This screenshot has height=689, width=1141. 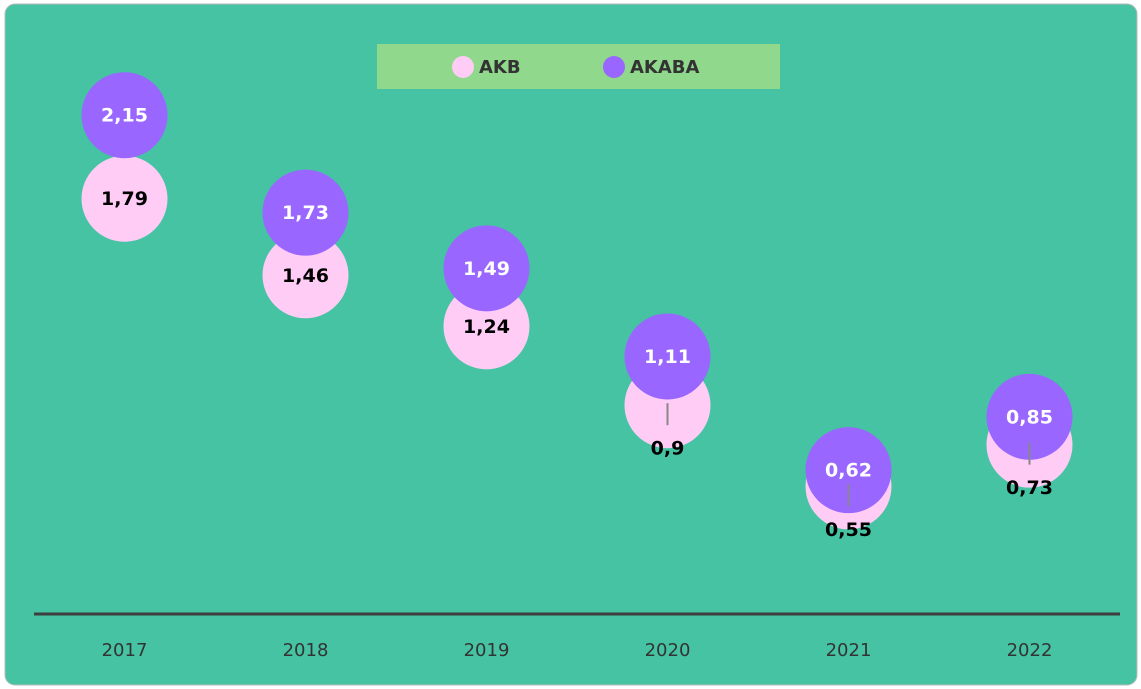 I want to click on data-label: 1,46, so click(x=305, y=276).